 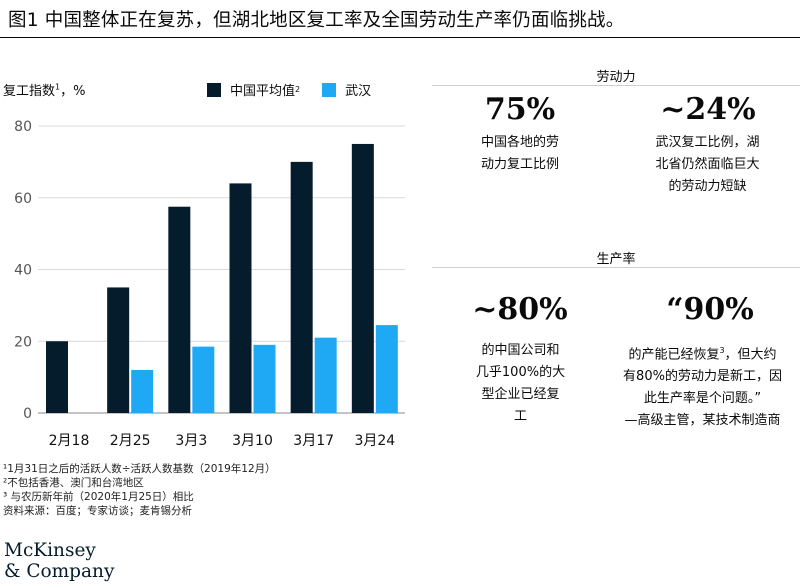 What do you see at coordinates (750, 355) in the screenshot?
I see `desc-text: ，但大约` at bounding box center [750, 355].